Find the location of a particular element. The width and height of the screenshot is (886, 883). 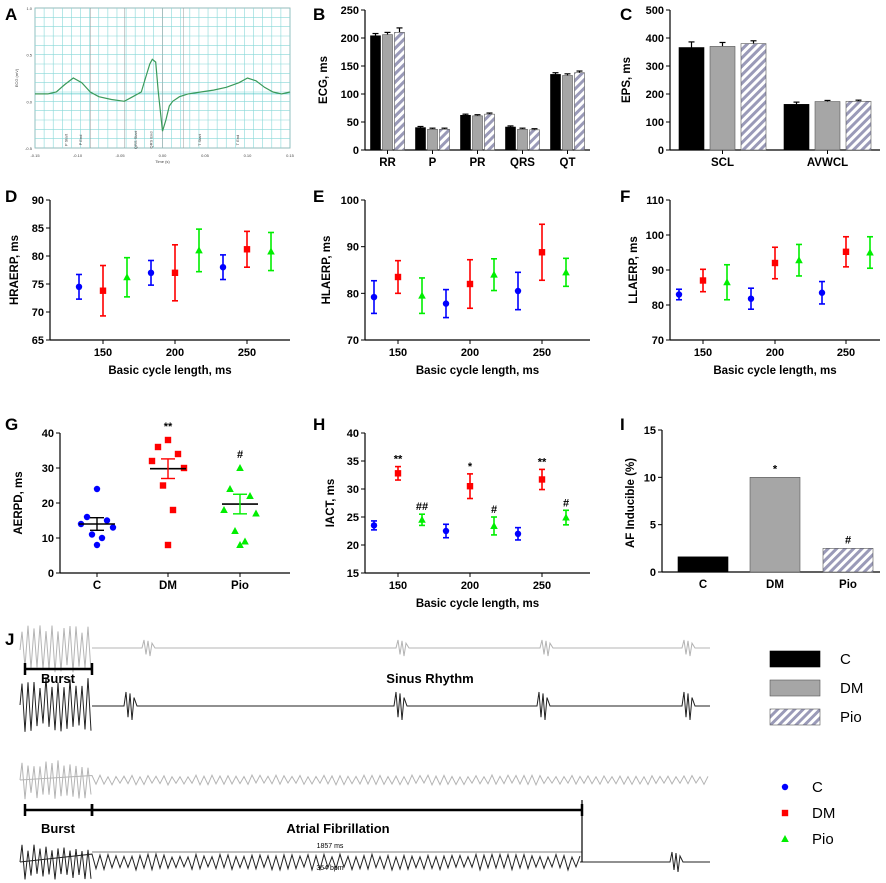

panel-g-y-tick-label: 40 is located at coordinates (48, 434).